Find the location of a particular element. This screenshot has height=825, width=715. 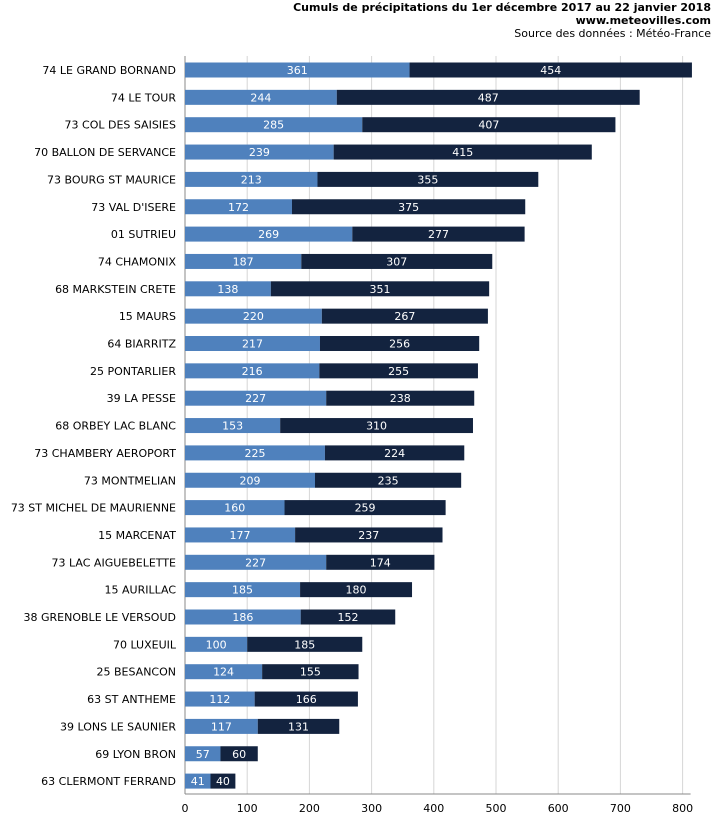

data-label: 217 is located at coordinates (252, 344).